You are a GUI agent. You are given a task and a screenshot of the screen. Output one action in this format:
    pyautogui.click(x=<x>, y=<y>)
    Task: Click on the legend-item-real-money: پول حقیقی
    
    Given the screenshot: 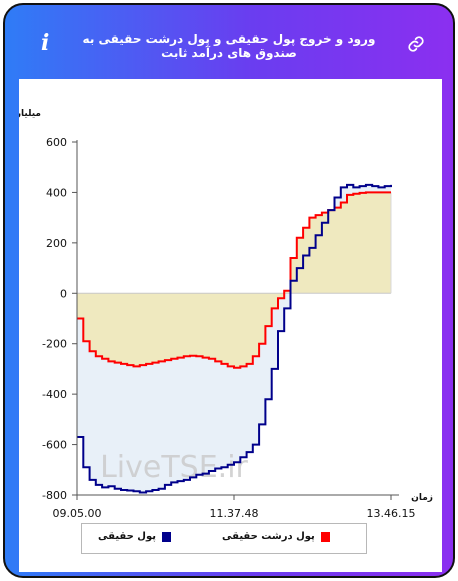 What is the action you would take?
    pyautogui.click(x=134, y=536)
    